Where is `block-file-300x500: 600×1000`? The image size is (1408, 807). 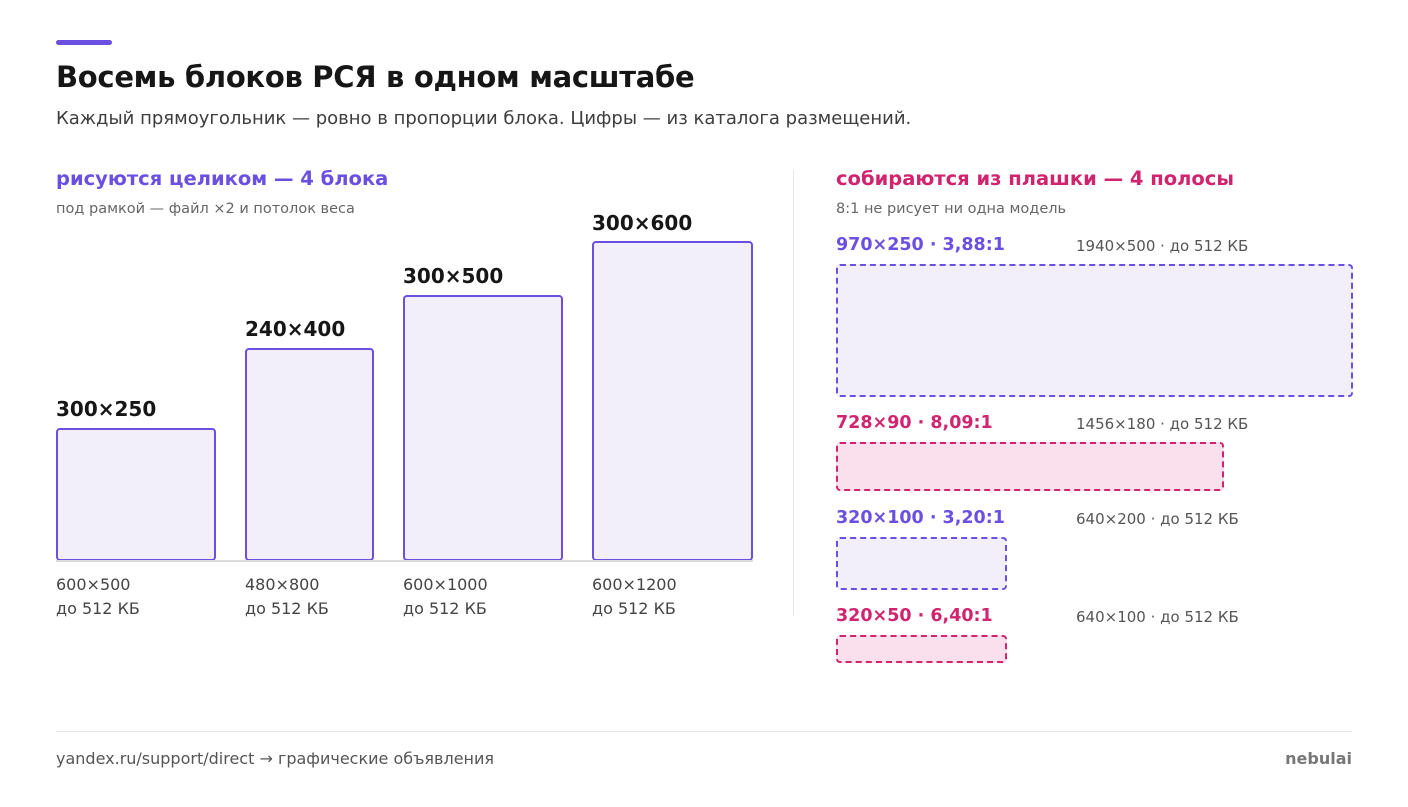
block-file-300x500: 600×1000 is located at coordinates (445, 584).